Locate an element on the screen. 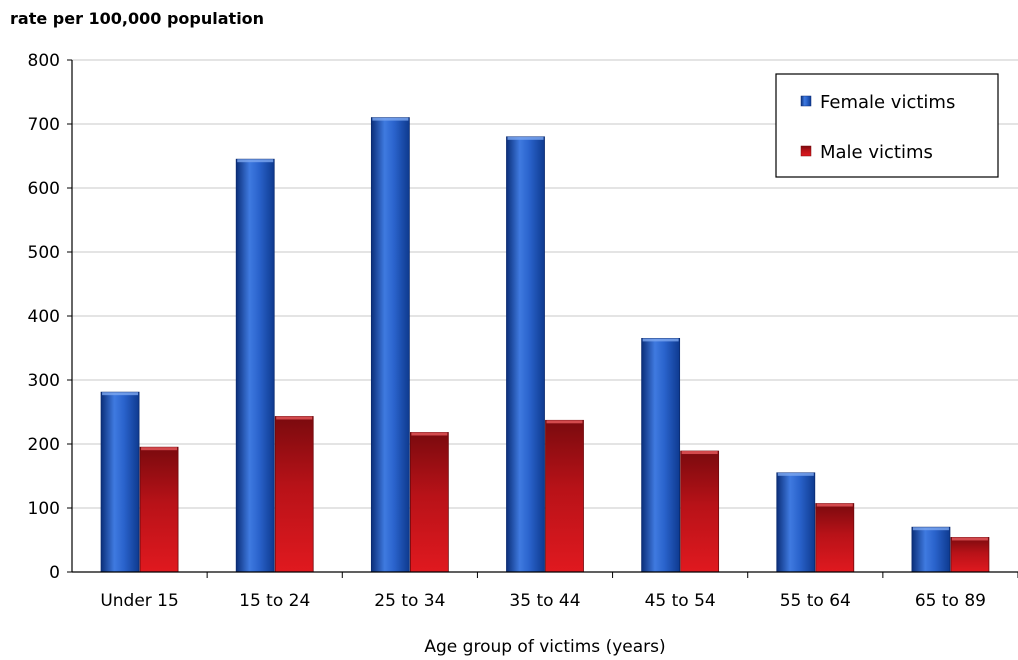  legend-label-female: Female victims is located at coordinates (887, 102).